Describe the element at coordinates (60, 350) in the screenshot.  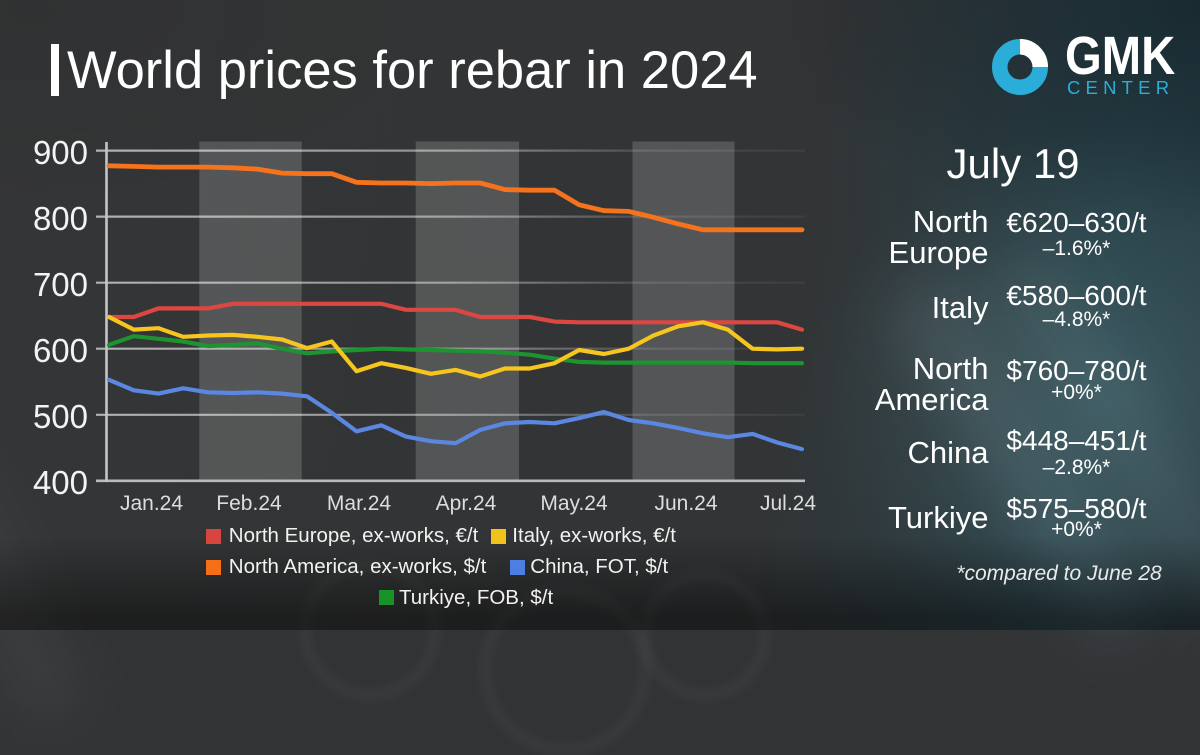
I see `svg-text: 600` at that location.